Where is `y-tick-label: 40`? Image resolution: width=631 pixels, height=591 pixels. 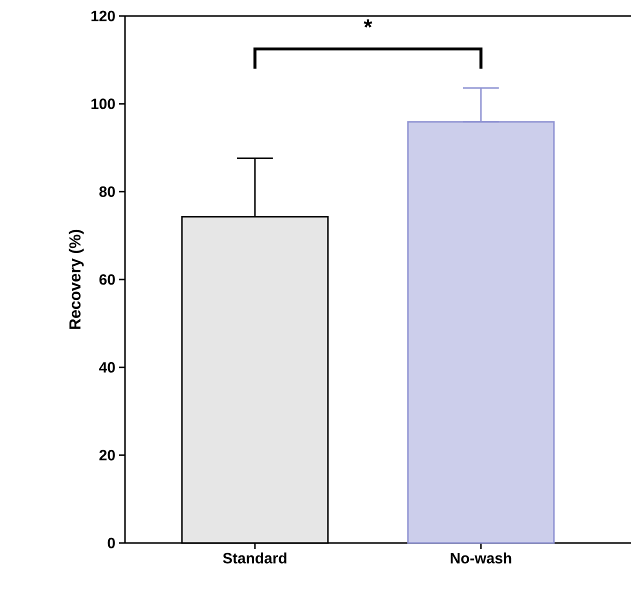 y-tick-label: 40 is located at coordinates (107, 367).